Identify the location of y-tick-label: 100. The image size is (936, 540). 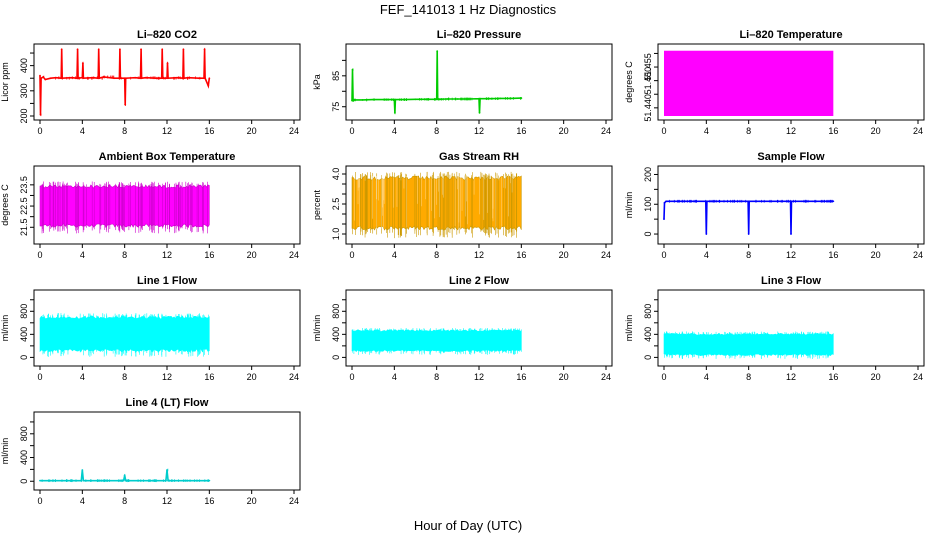
(648, 204).